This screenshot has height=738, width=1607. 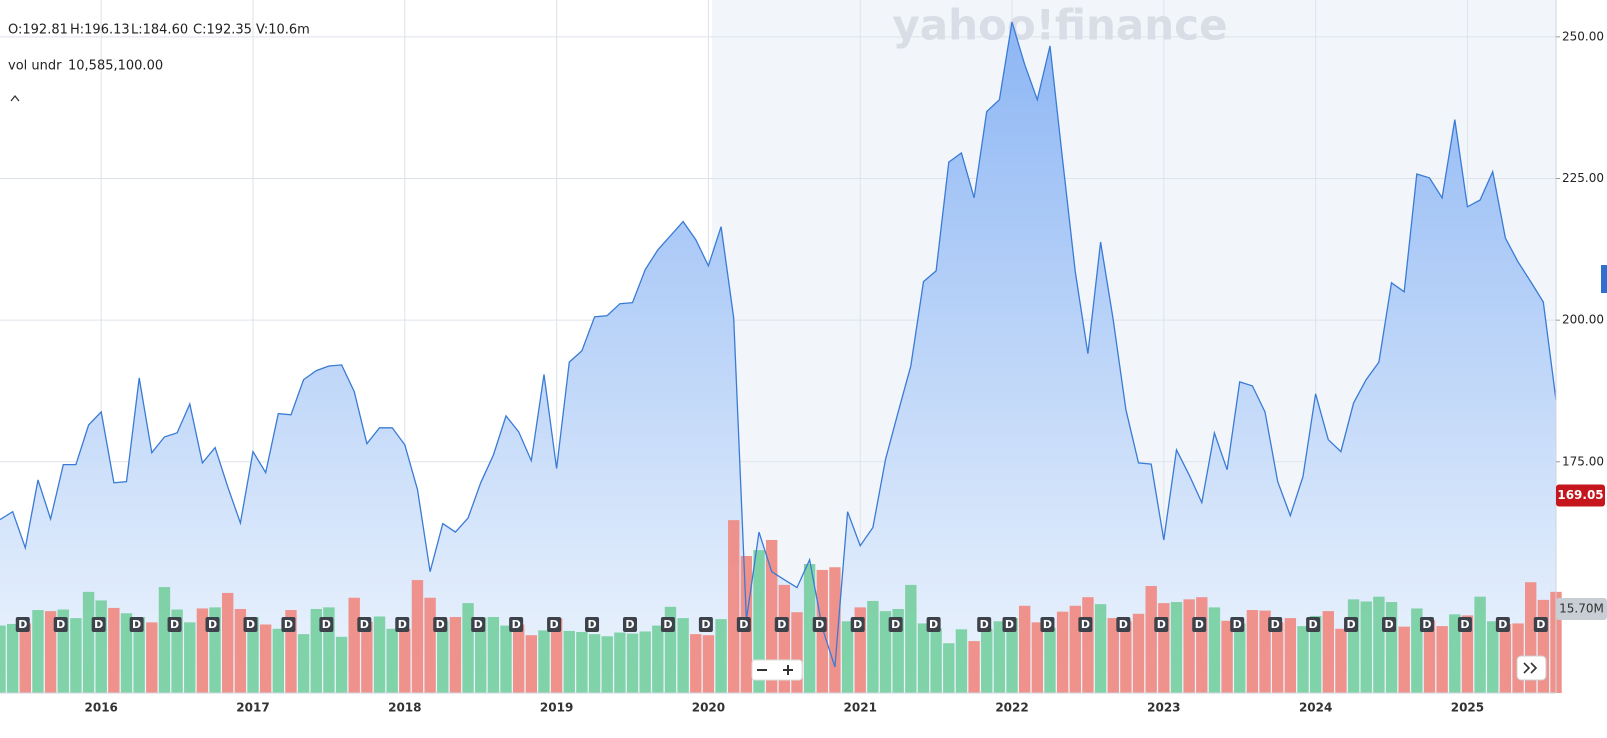 I want to click on ohlc-close: C:192.35, so click(x=222, y=30).